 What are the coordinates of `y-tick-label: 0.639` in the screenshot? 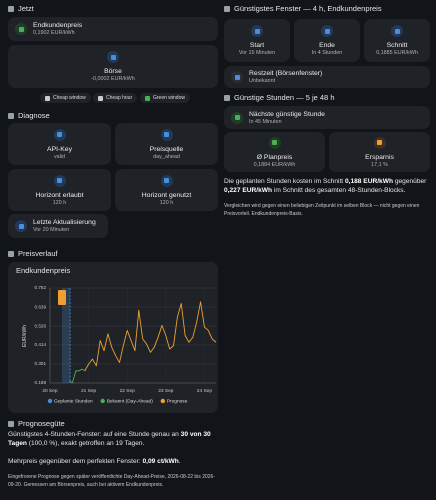 It's located at (41, 306).